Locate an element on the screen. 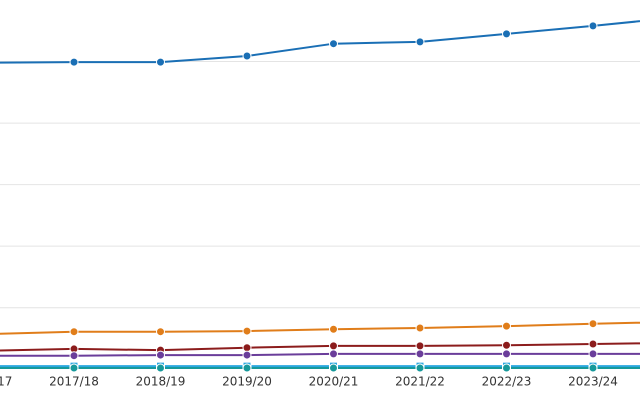 This screenshot has width=640, height=400. x-tick-label: 2021/22 is located at coordinates (420, 382).